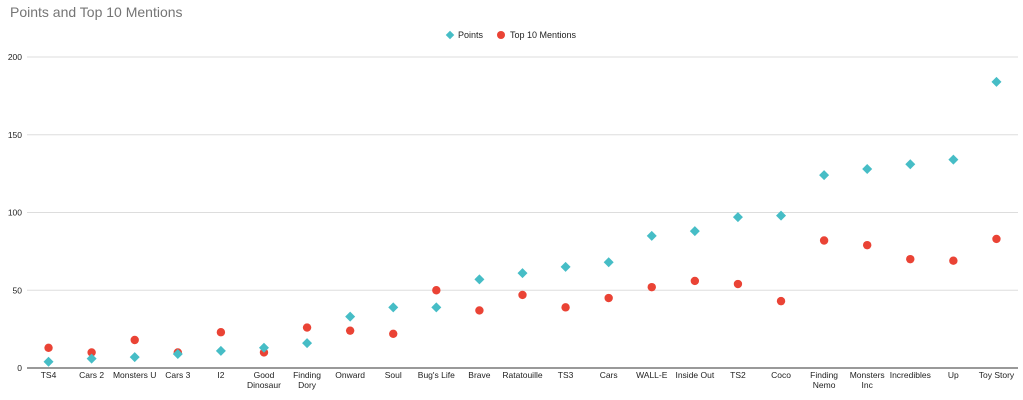  I want to click on x-tick-label: Soul, so click(393, 375).